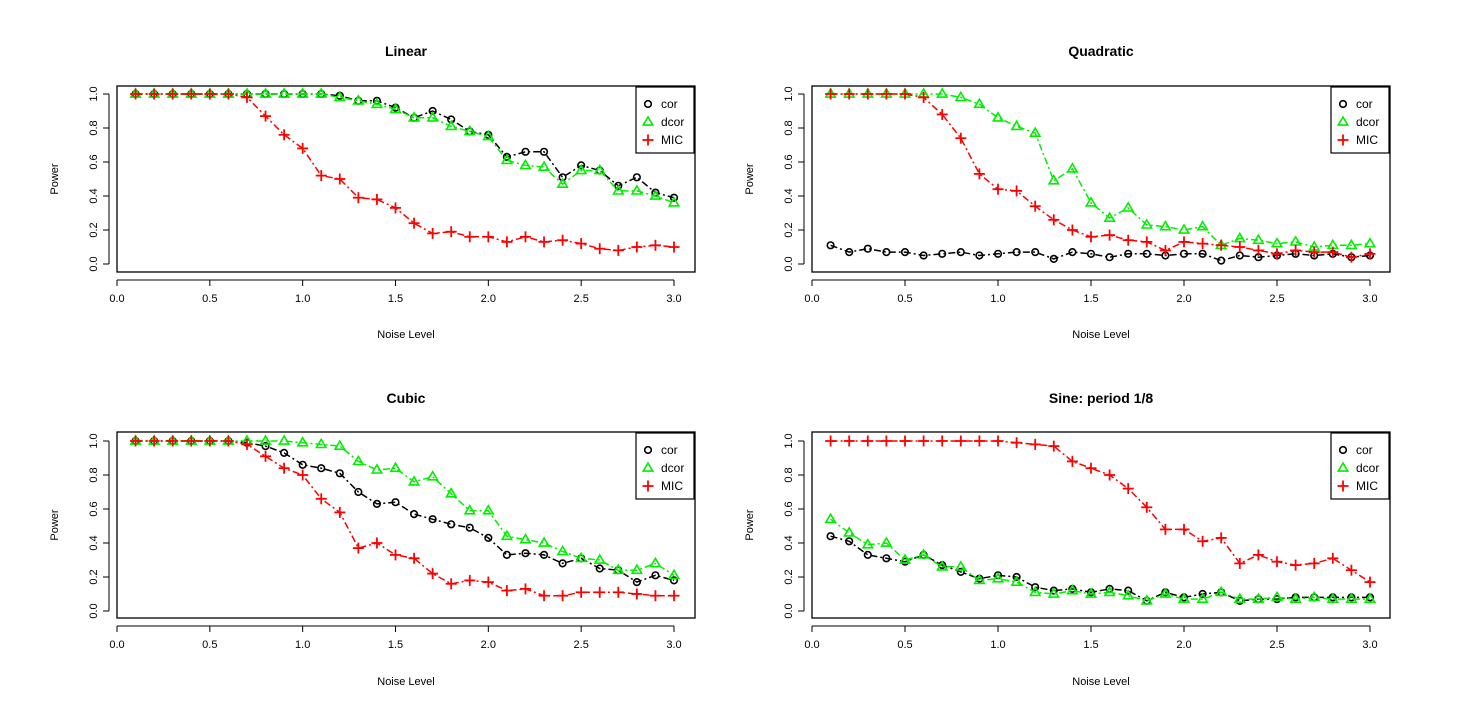 This screenshot has width=1479, height=718. I want to click on x-axis: 0.0 0.5 1.0 1.5 2.0 2.5 3.0, so click(1091, 638).